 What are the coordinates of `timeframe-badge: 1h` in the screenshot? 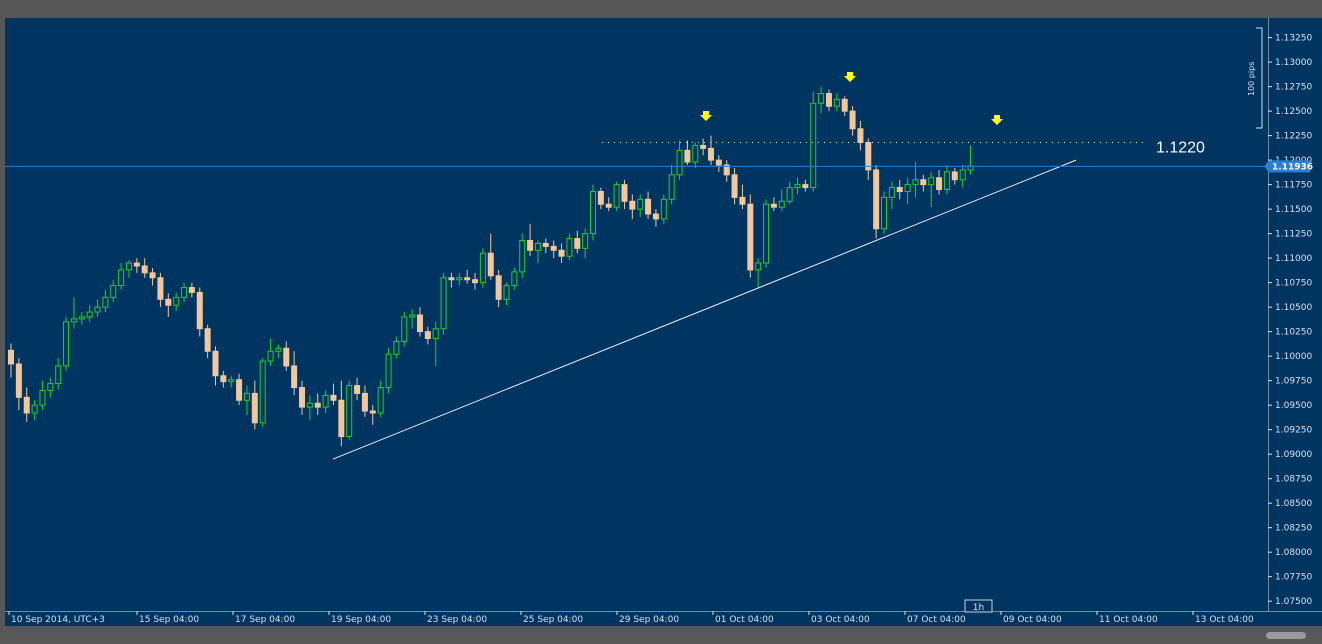 It's located at (978, 606).